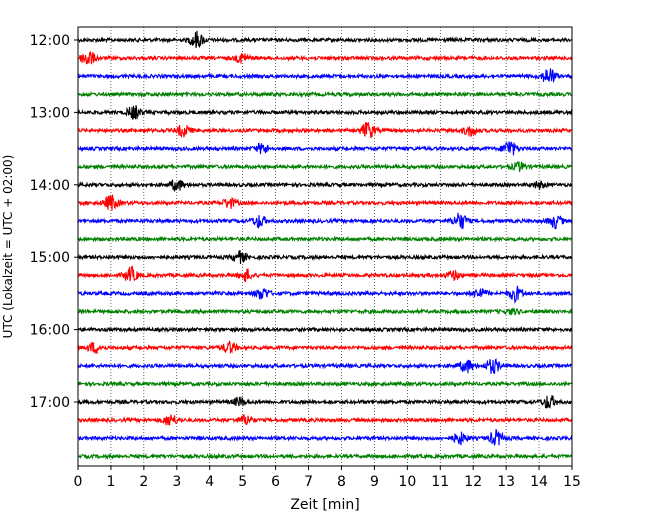 This screenshot has height=520, width=650. What do you see at coordinates (50, 41) in the screenshot?
I see `y-tick-label-1200: 12:00` at bounding box center [50, 41].